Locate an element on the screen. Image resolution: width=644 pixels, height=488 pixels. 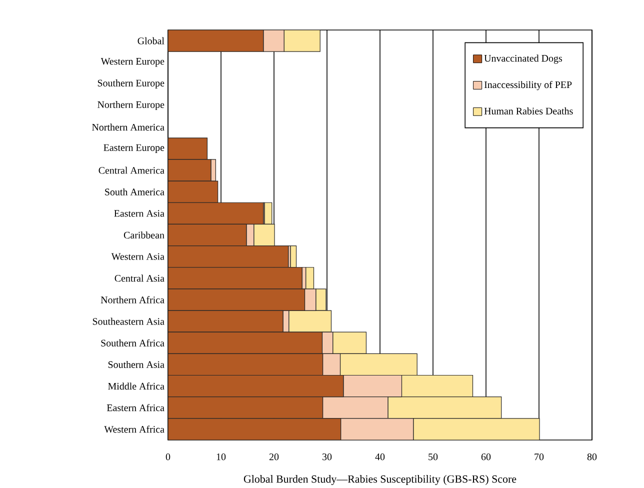
x-tick-label: 70 is located at coordinates (539, 456).